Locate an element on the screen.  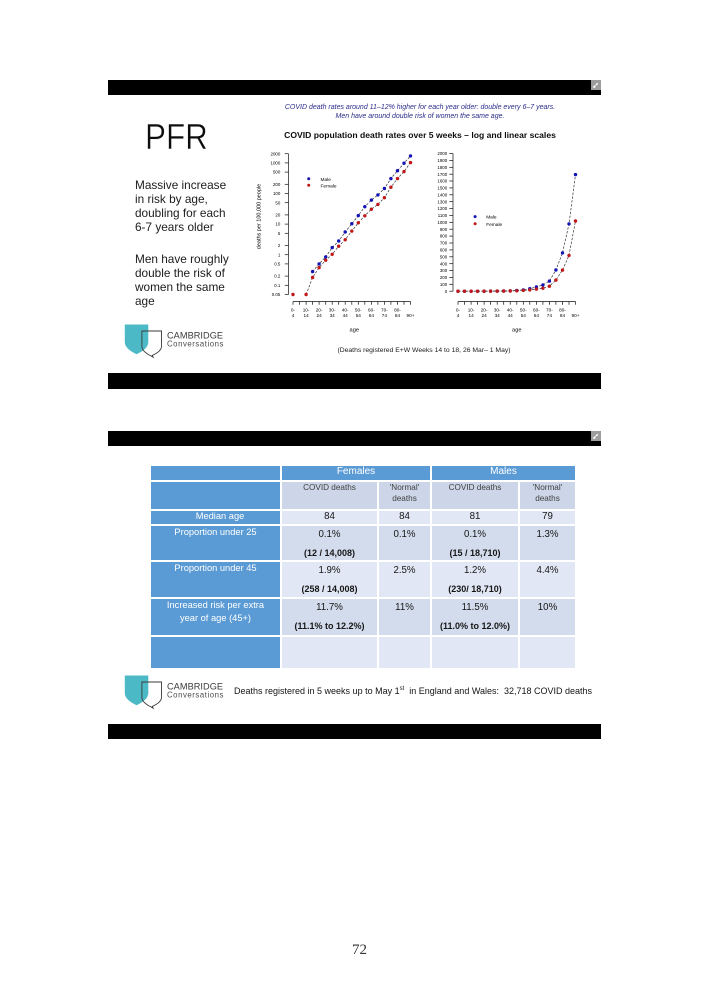
svg-text: 20 is located at coordinates (277, 215).